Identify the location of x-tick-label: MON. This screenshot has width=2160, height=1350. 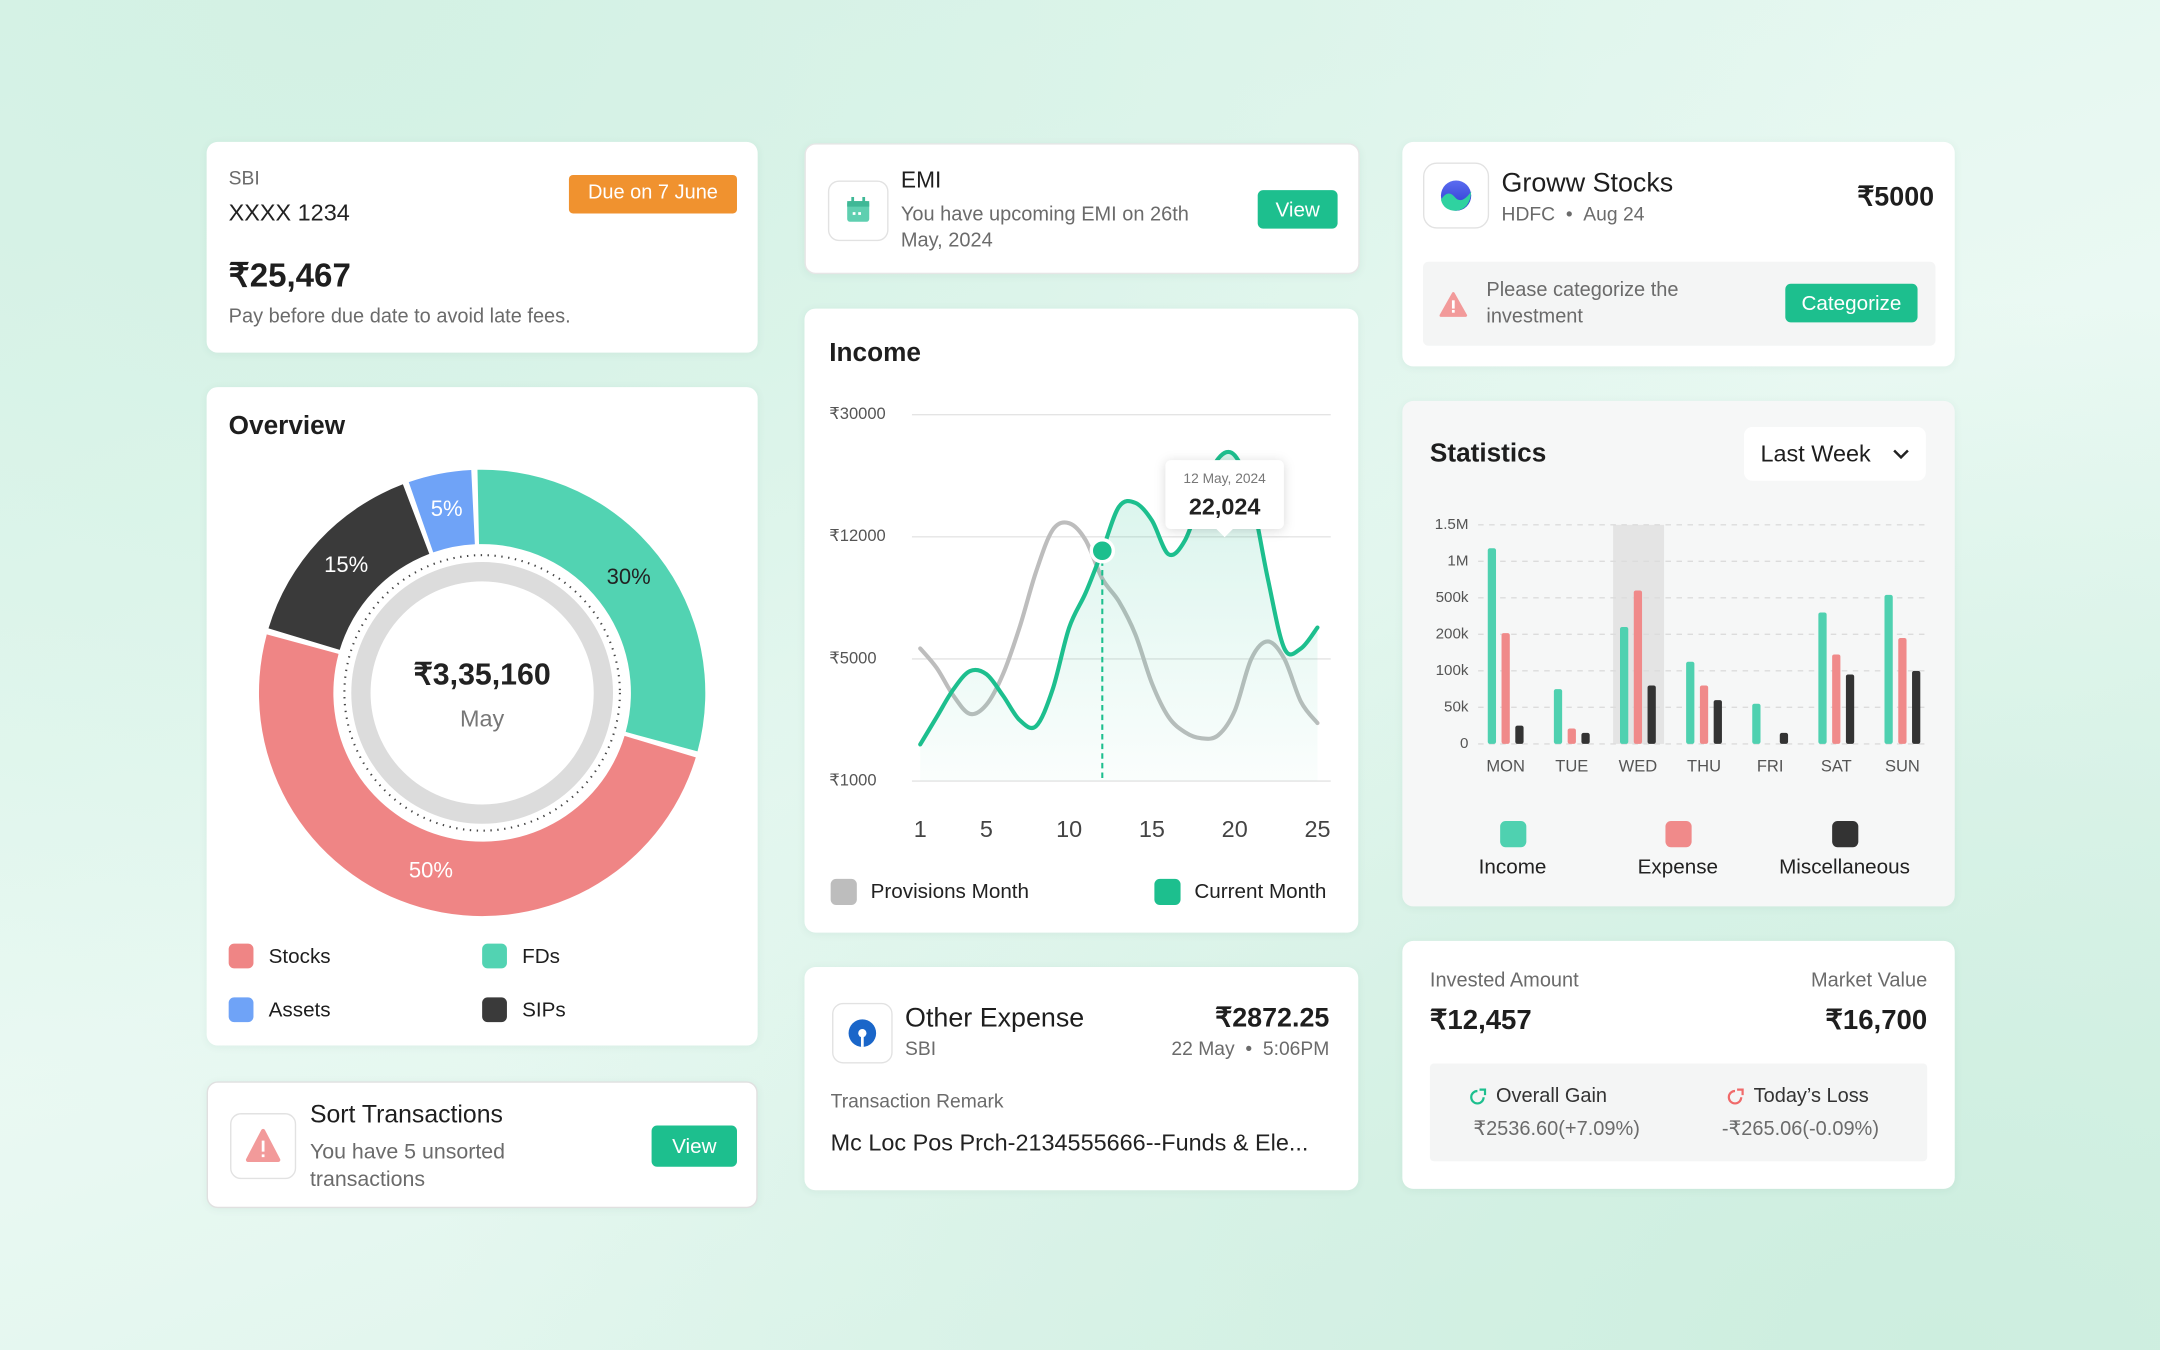
(1505, 766).